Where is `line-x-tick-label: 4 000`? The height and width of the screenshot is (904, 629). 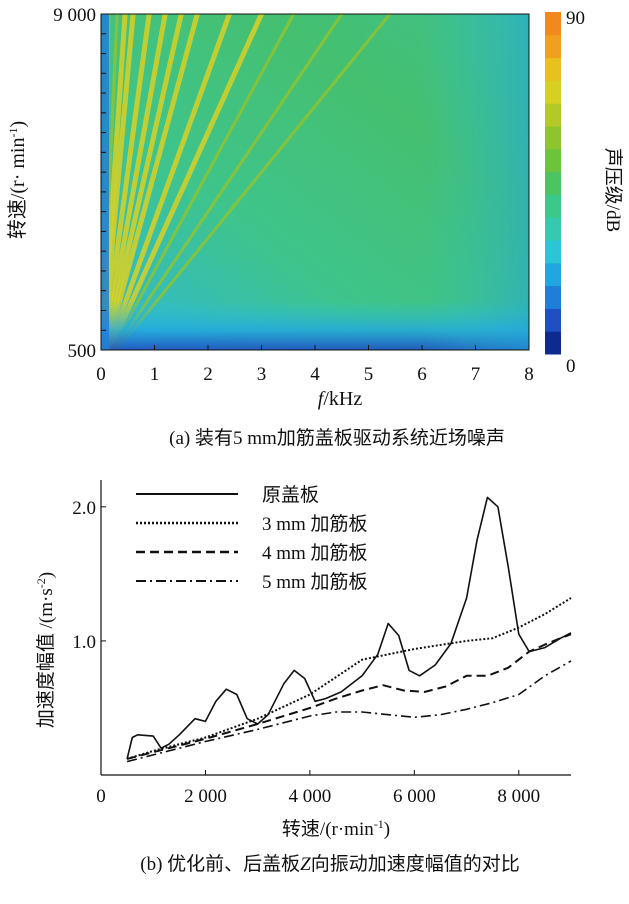 line-x-tick-label: 4 000 is located at coordinates (310, 796).